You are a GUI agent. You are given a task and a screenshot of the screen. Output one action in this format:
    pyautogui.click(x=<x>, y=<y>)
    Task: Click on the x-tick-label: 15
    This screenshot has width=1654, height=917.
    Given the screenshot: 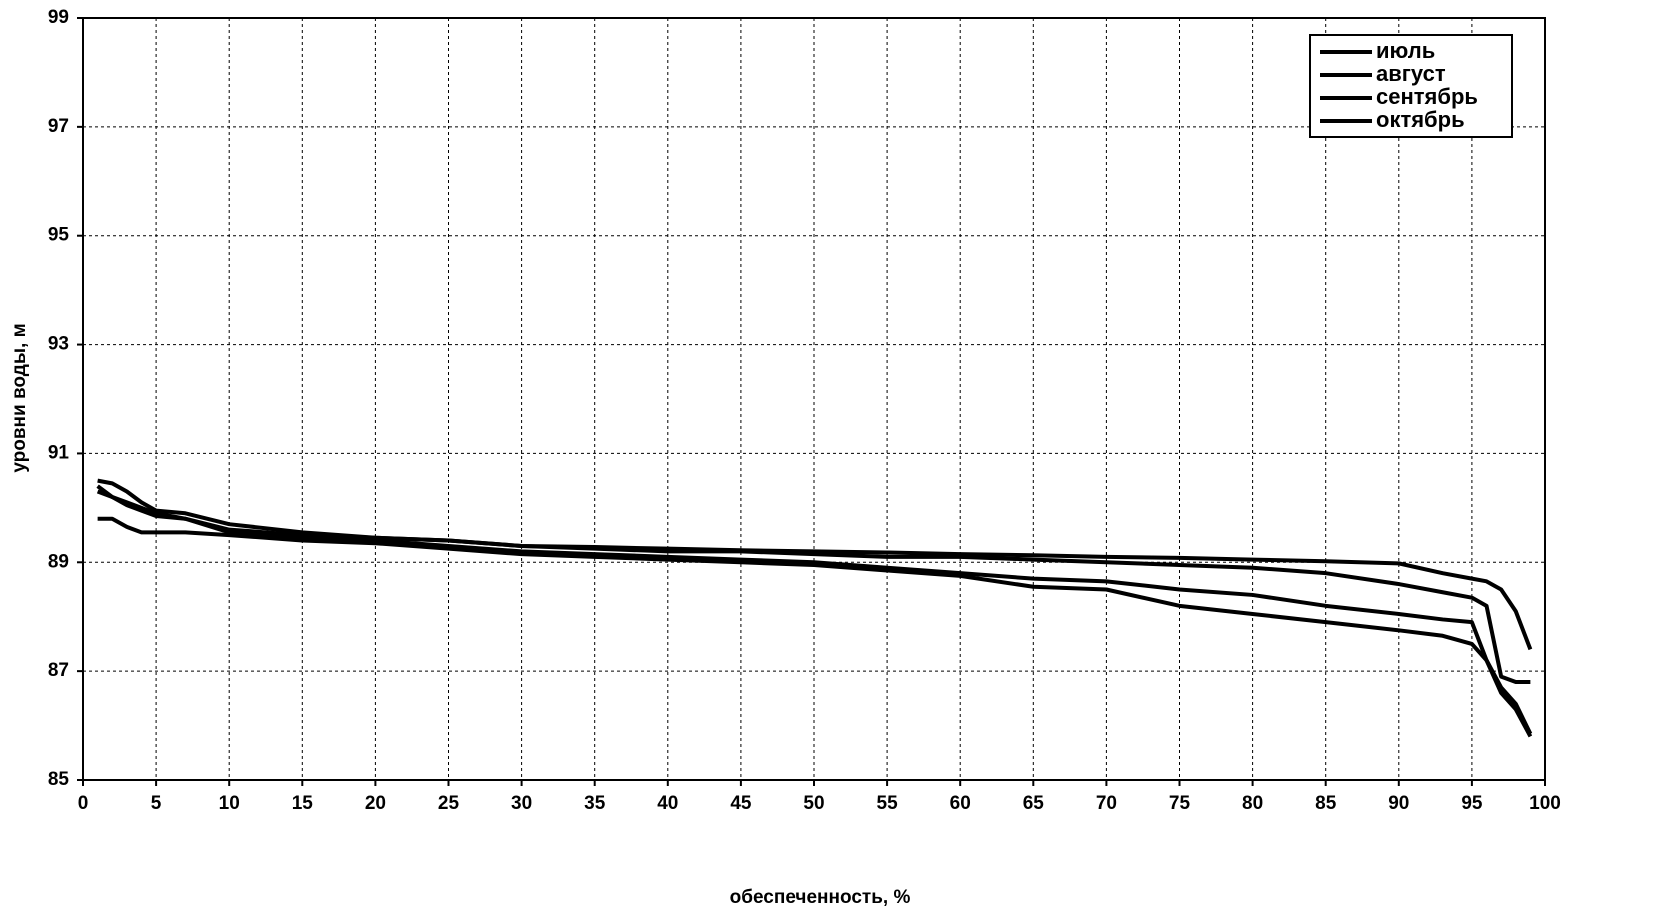 What is the action you would take?
    pyautogui.click(x=303, y=803)
    